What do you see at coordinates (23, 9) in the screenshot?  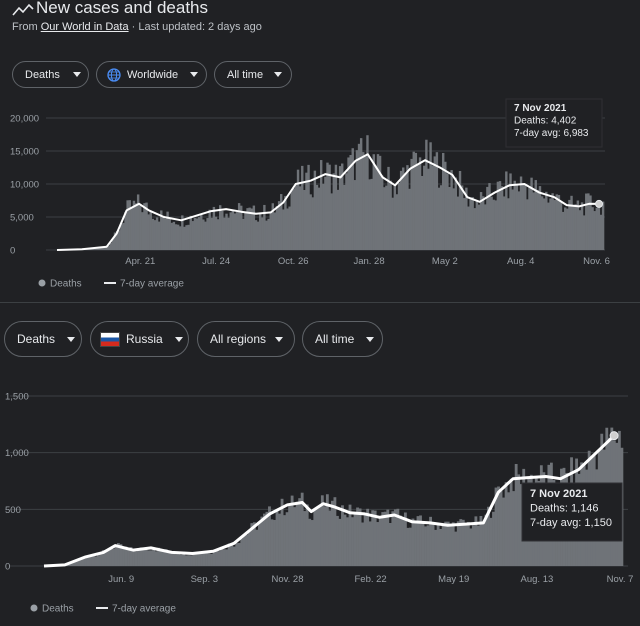 I see `trending-icon` at bounding box center [23, 9].